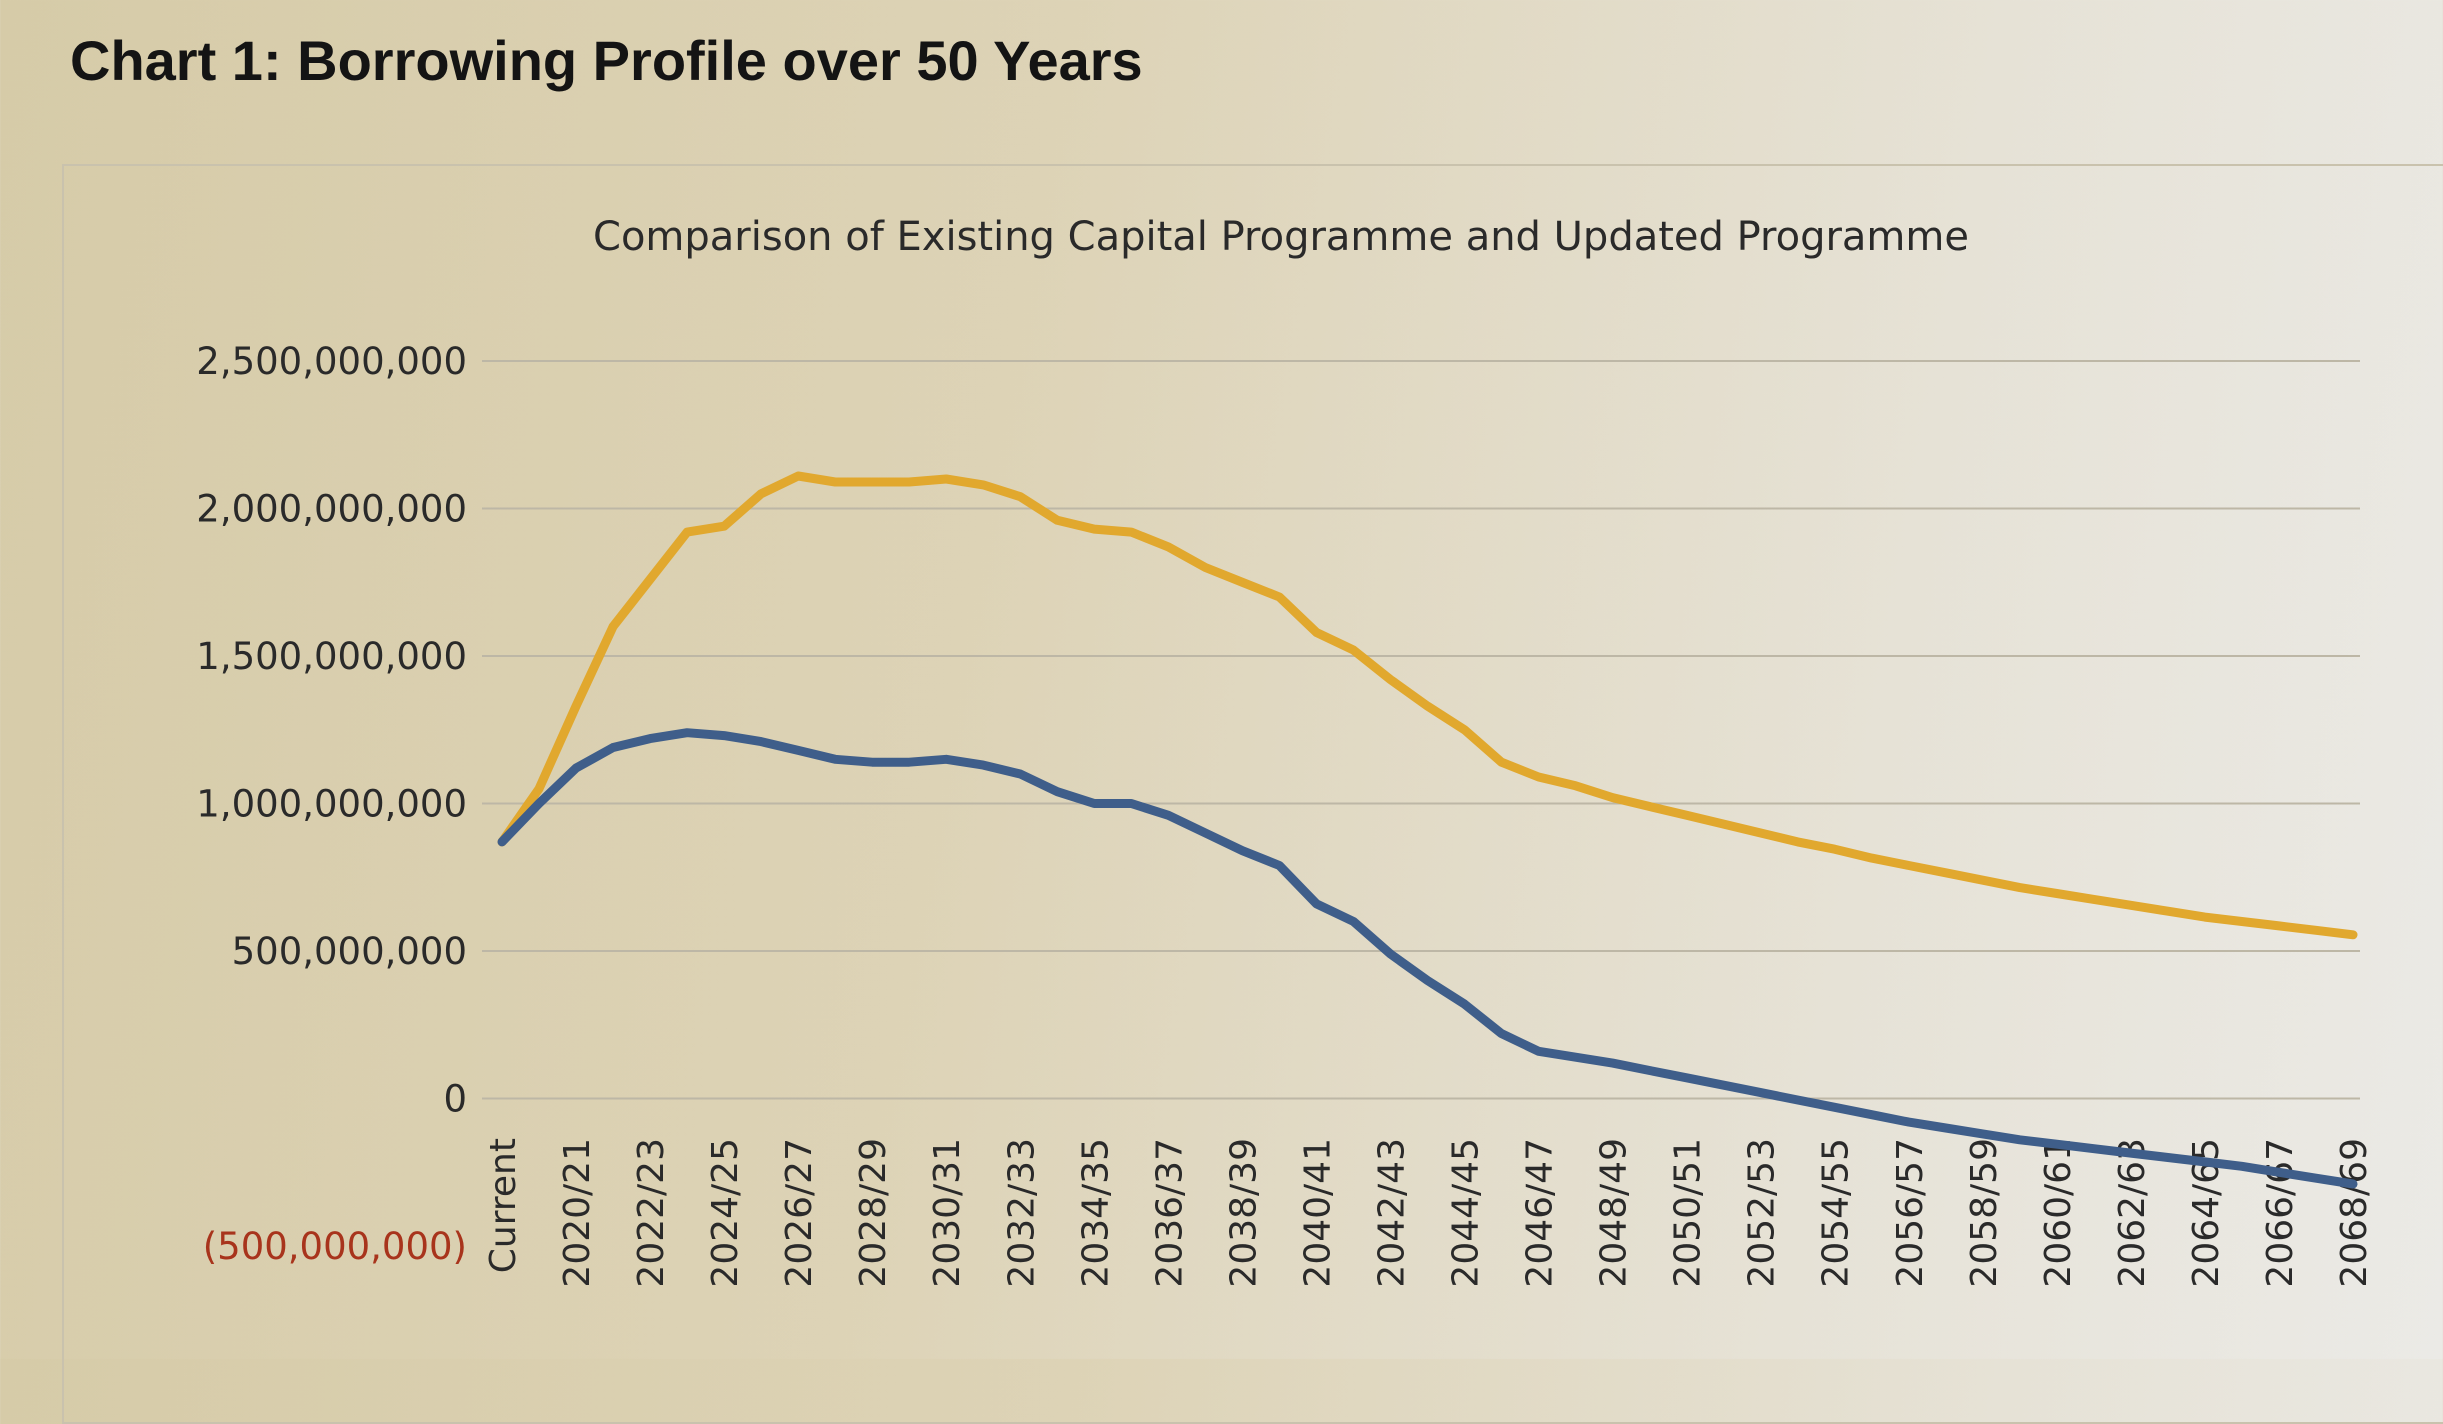  I want to click on x-tick-label: 2062/63, so click(2132, 1213).